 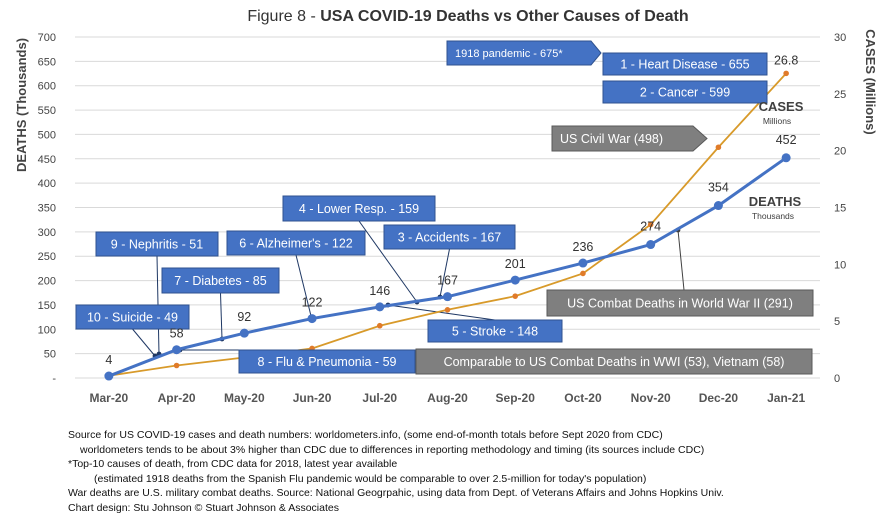 I want to click on x-tick-label: Jan-21, so click(x=786, y=398).